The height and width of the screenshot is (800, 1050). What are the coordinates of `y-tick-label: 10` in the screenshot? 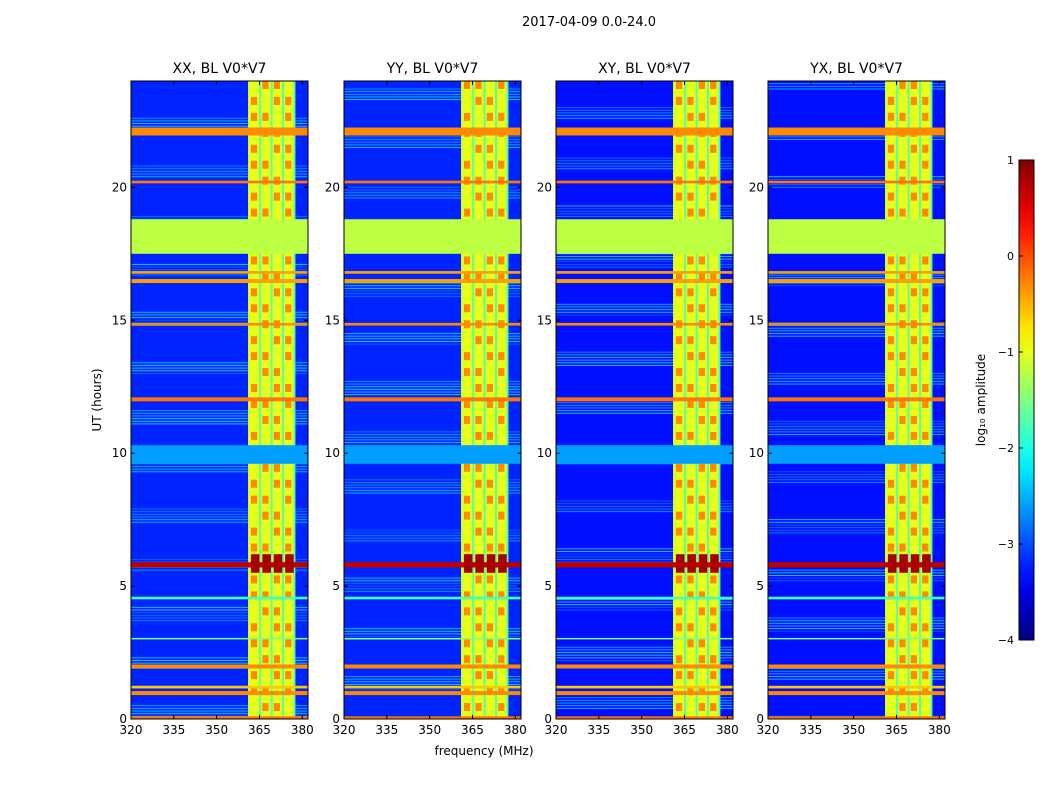 It's located at (119, 453).